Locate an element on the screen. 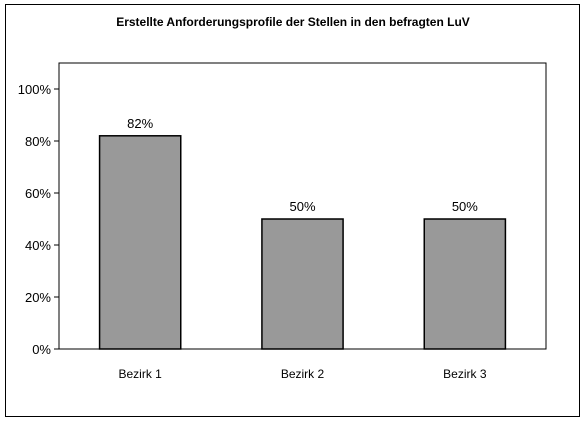 This screenshot has height=423, width=586. x-tick-label: Bezirk 3 is located at coordinates (465, 374).